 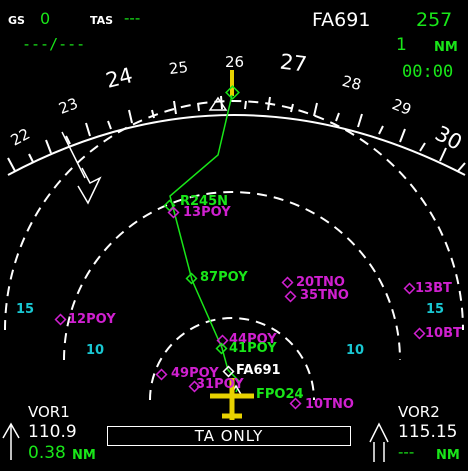 I want to click on active-route, so click(x=205, y=243).